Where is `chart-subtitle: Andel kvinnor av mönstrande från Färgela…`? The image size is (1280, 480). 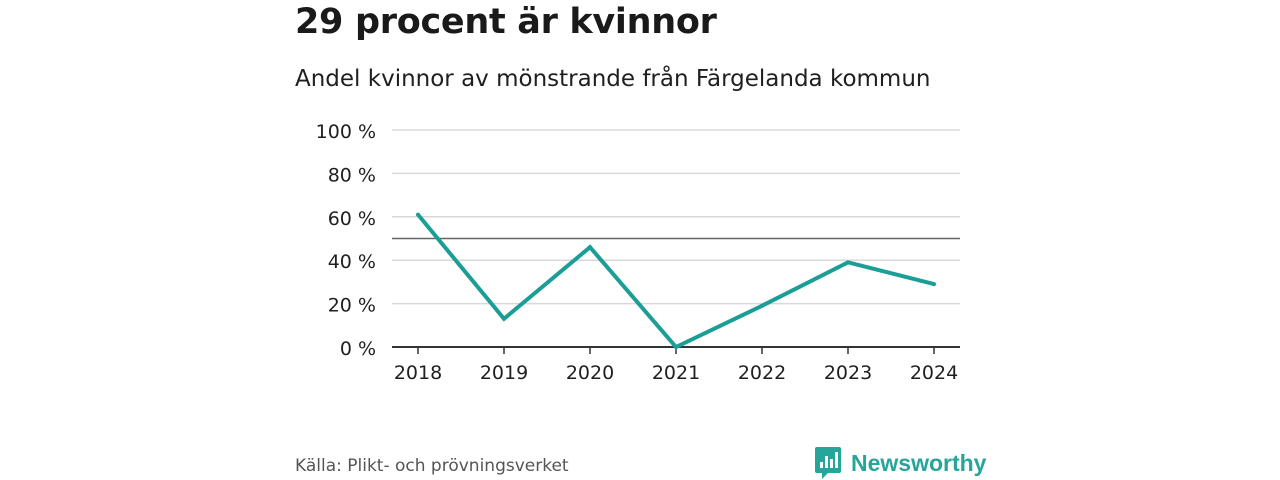 chart-subtitle: Andel kvinnor av mönstrande från Färgela… is located at coordinates (613, 79).